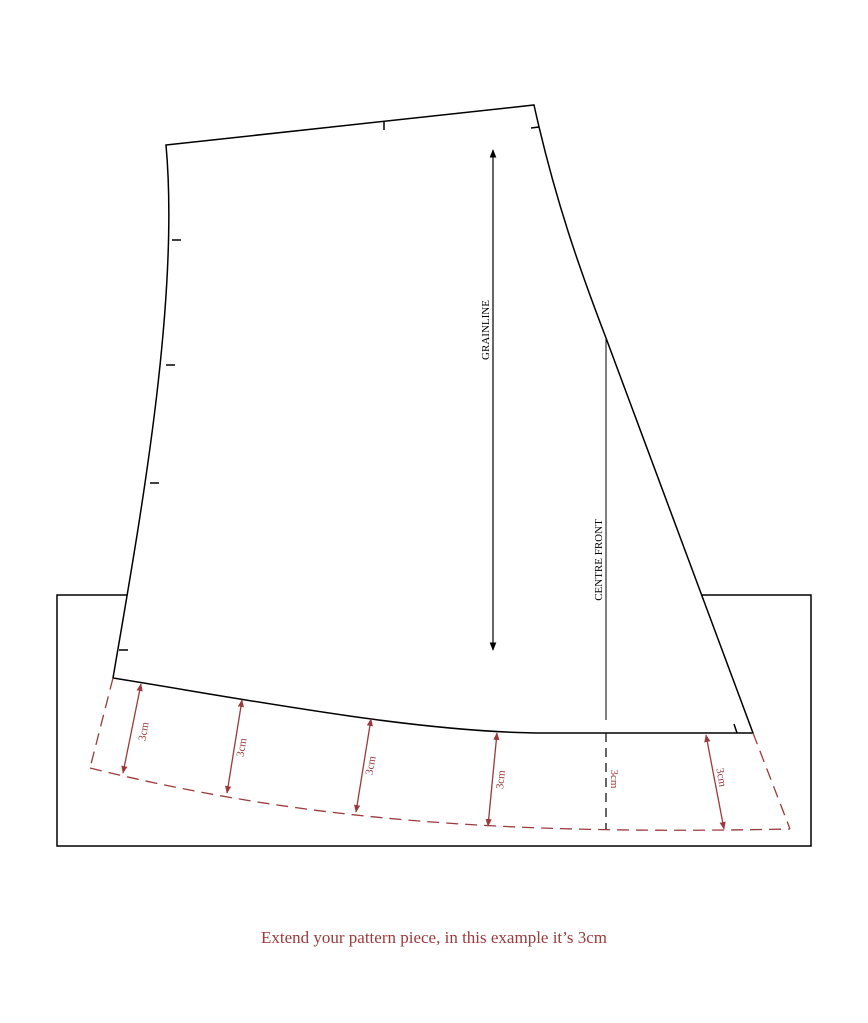 The image size is (868, 1023). What do you see at coordinates (486, 330) in the screenshot?
I see `grainline-label: GRAINLINE` at bounding box center [486, 330].